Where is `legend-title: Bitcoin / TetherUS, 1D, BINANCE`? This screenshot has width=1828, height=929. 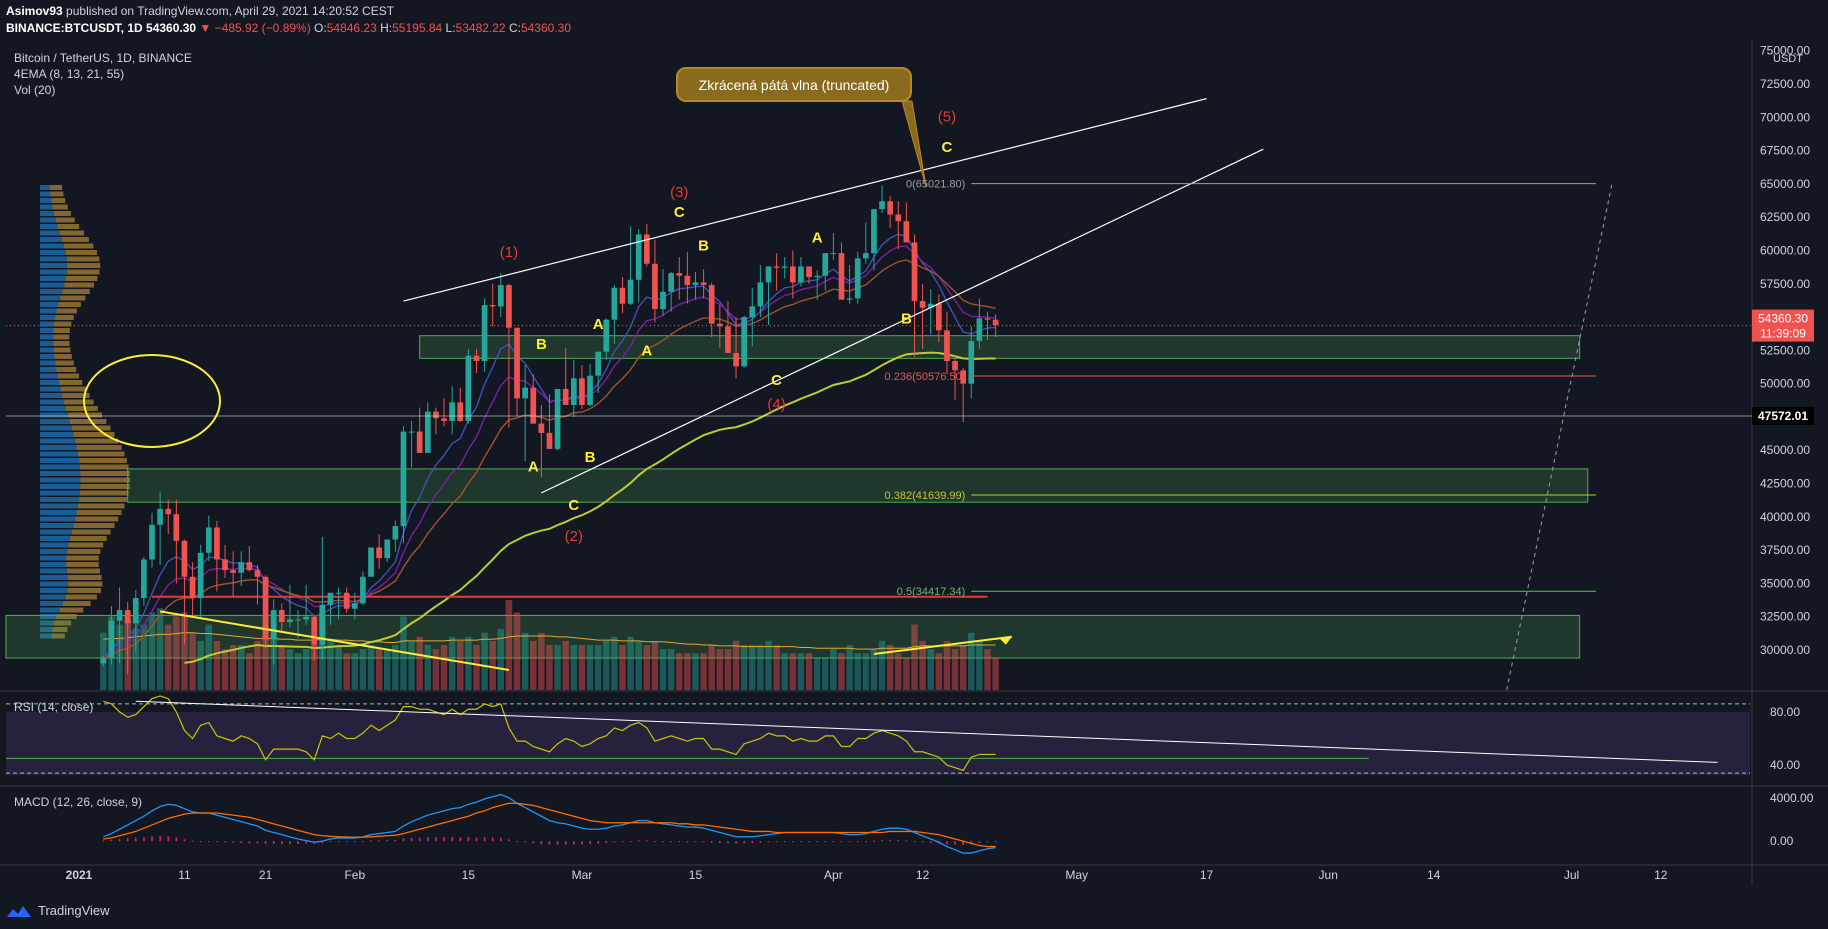 legend-title: Bitcoin / TetherUS, 1D, BINANCE is located at coordinates (103, 58).